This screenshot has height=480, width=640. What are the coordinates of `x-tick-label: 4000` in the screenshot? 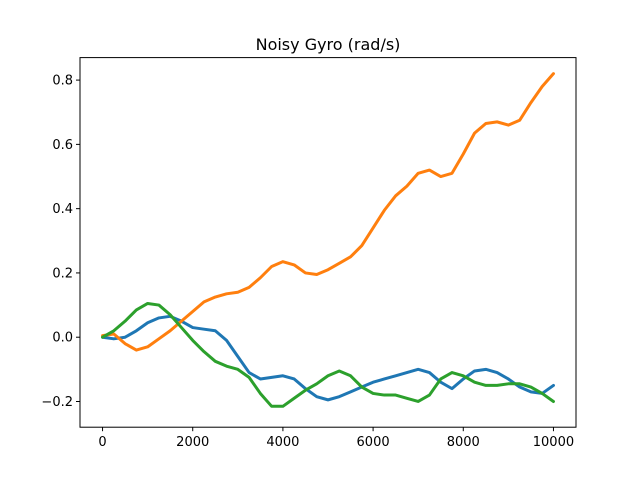 It's located at (282, 442).